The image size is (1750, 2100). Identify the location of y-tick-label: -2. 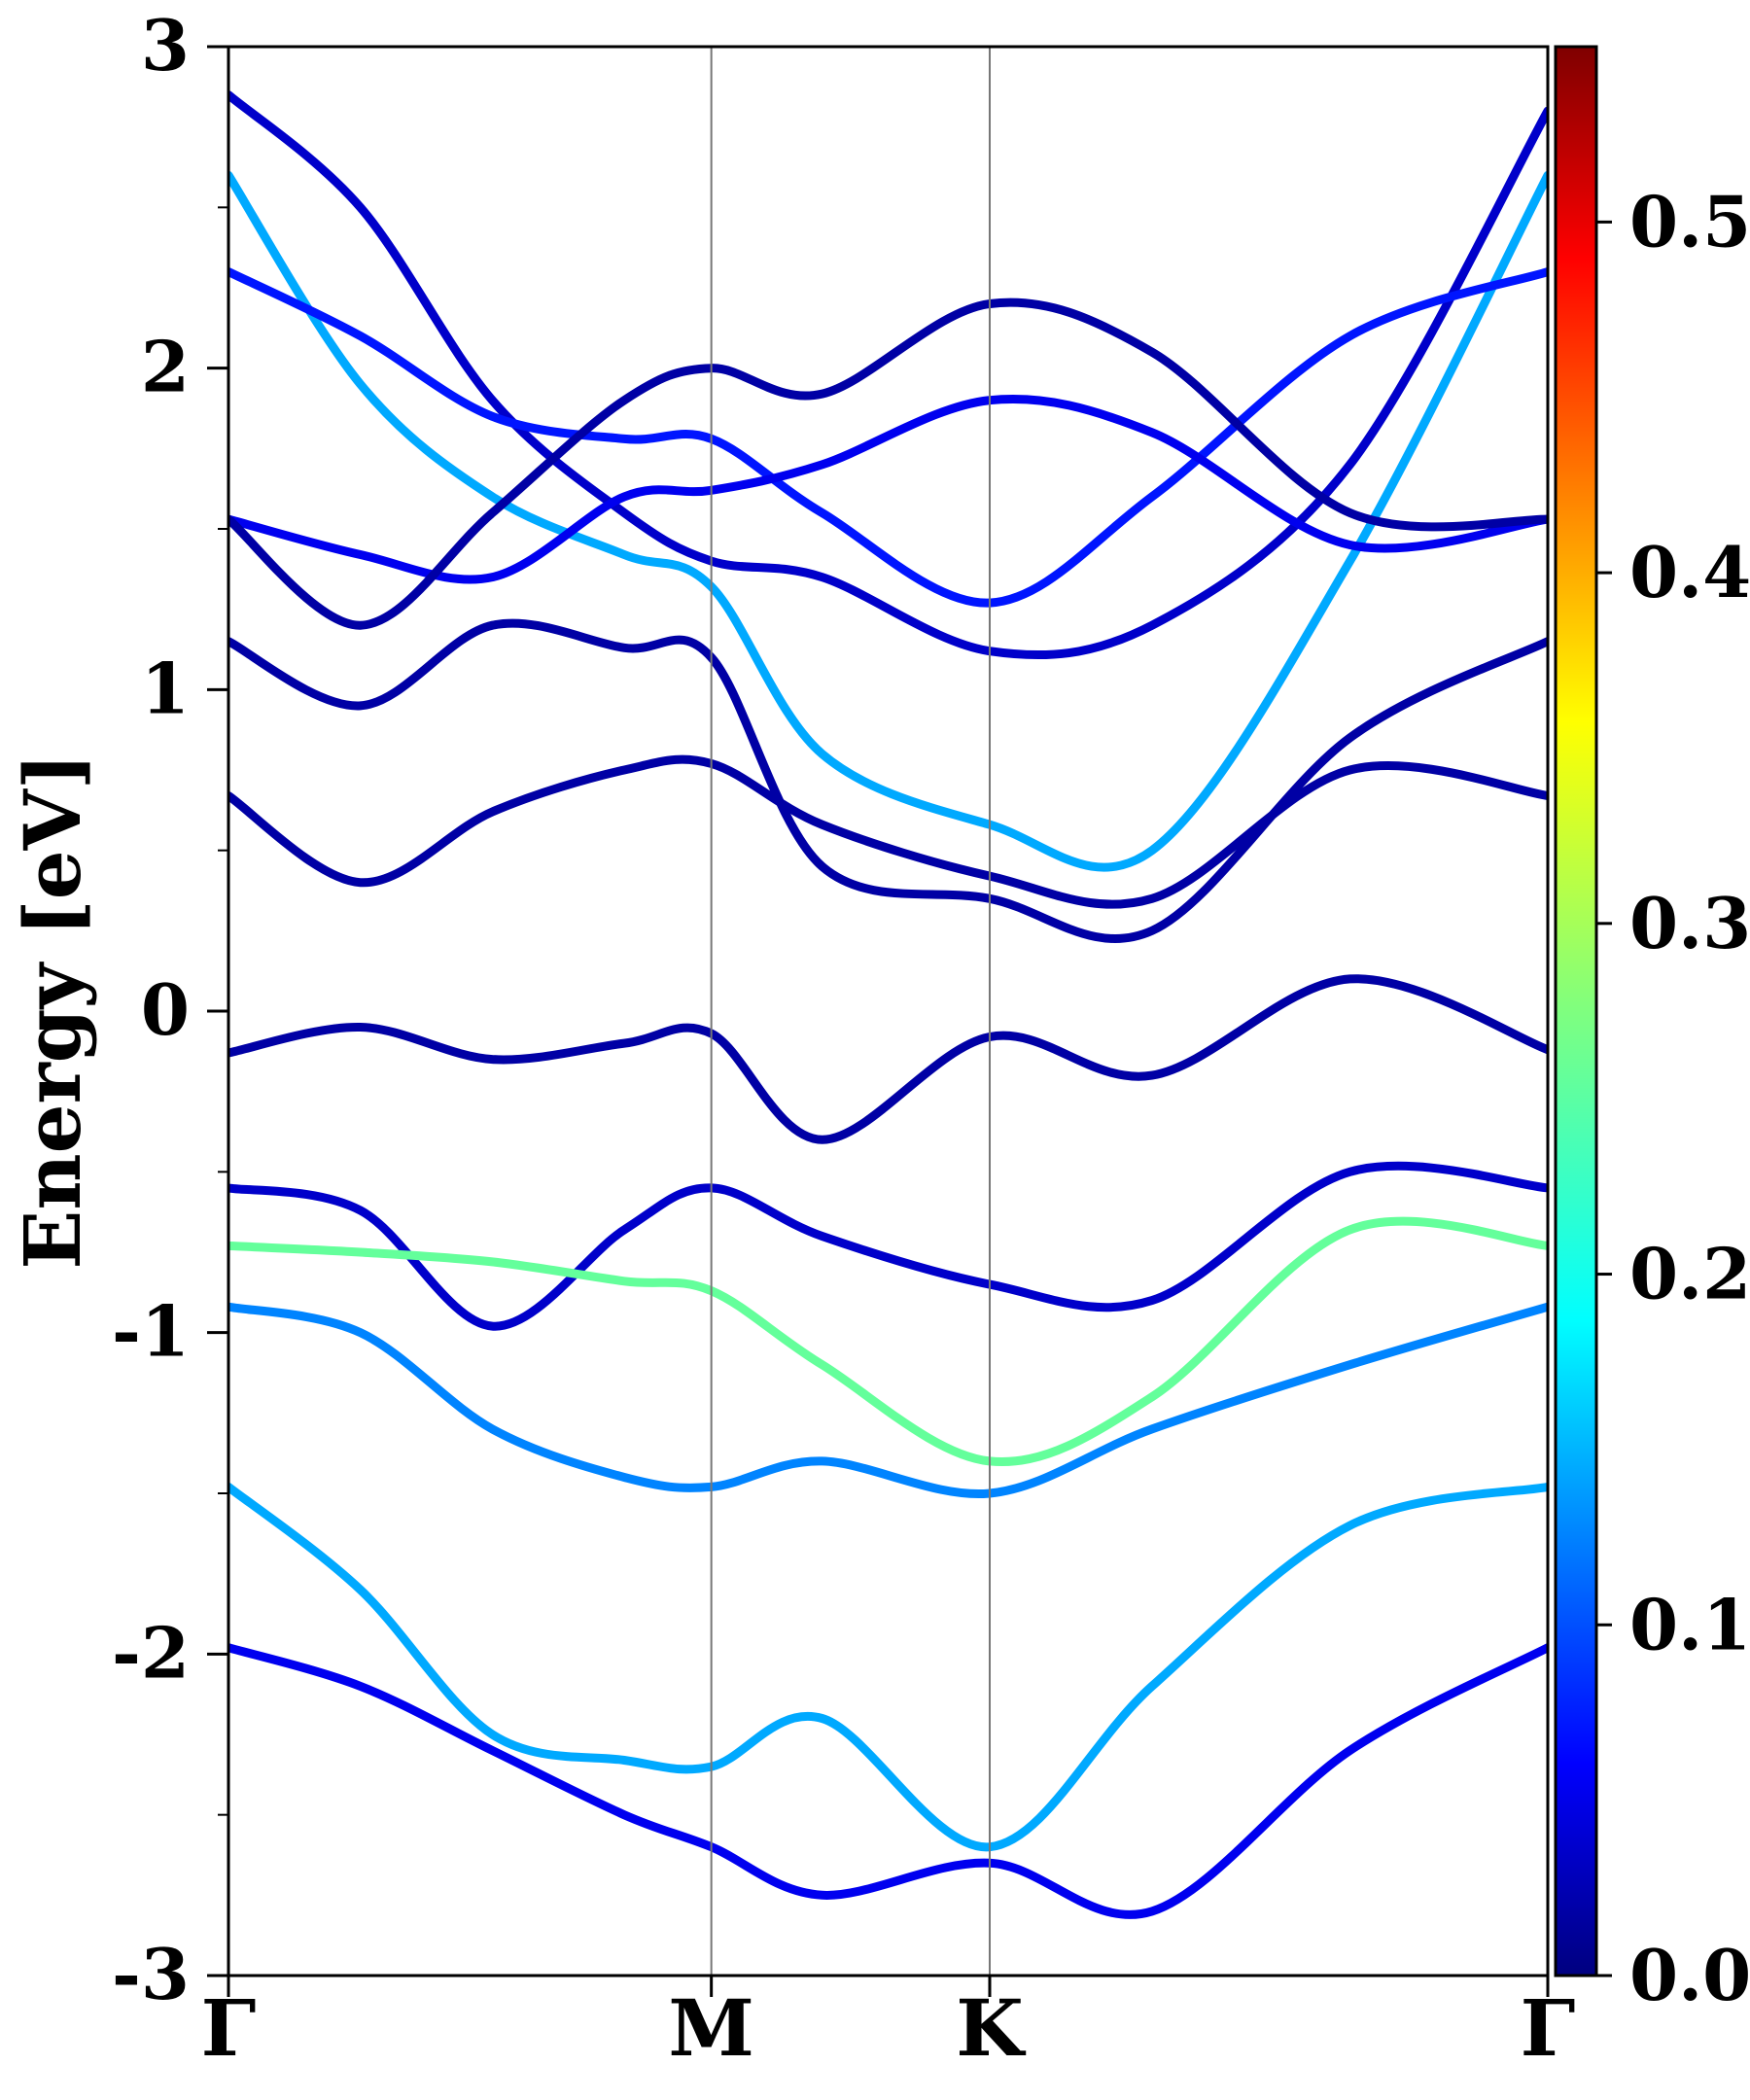
(151, 1652).